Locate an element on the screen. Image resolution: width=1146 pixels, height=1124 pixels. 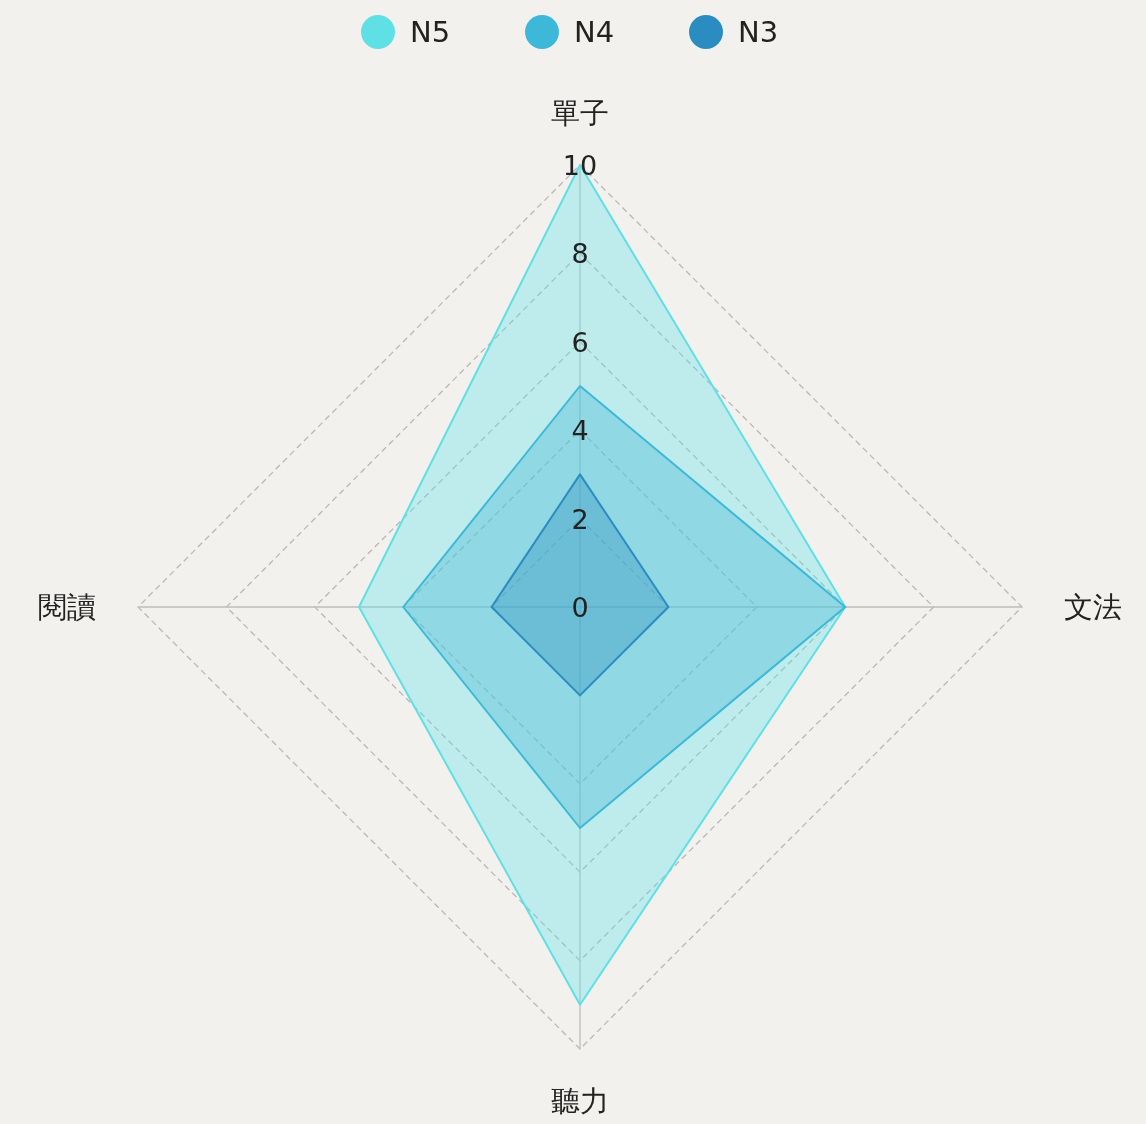
spoke-label: 單子 is located at coordinates (580, 113).